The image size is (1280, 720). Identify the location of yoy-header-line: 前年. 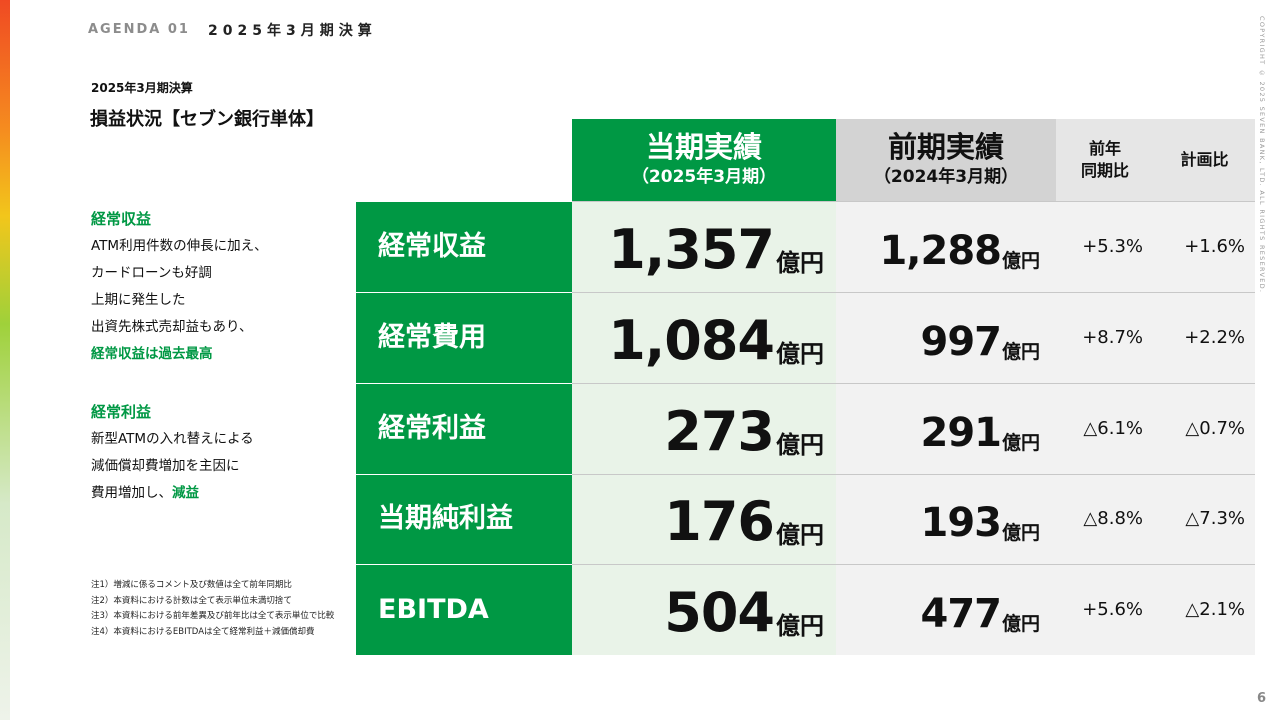
(1104, 148).